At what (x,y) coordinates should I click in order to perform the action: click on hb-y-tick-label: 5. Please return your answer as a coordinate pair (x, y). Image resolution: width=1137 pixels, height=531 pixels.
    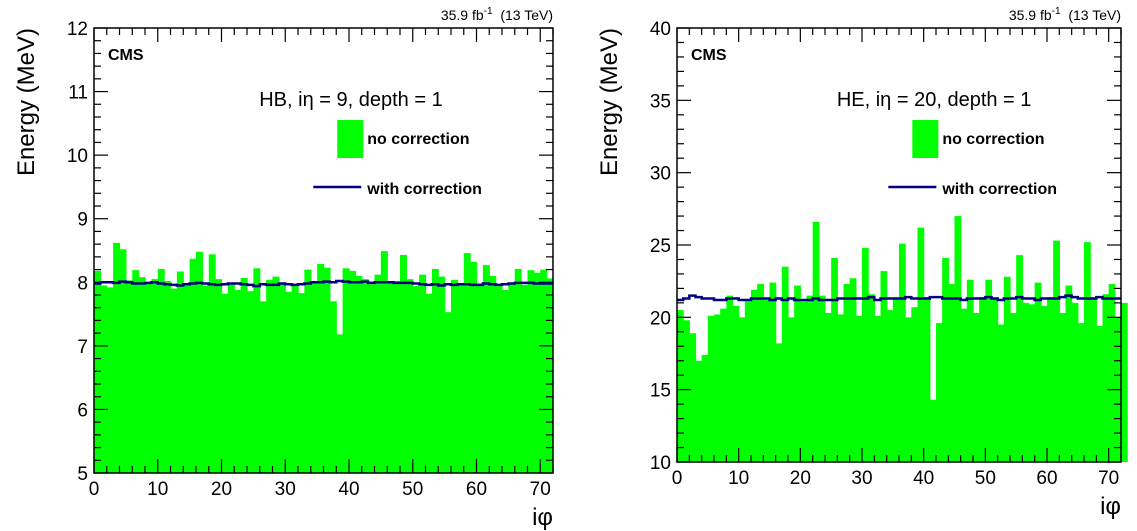
    Looking at the image, I should click on (82, 474).